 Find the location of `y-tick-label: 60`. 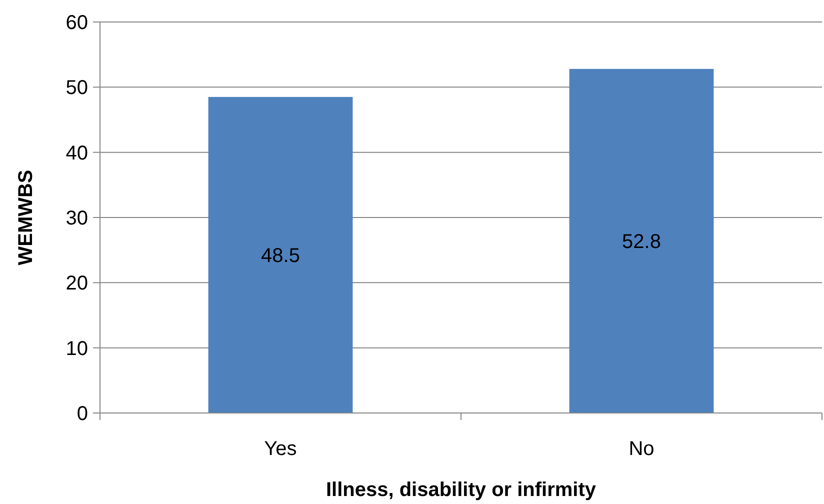

y-tick-label: 60 is located at coordinates (77, 23).